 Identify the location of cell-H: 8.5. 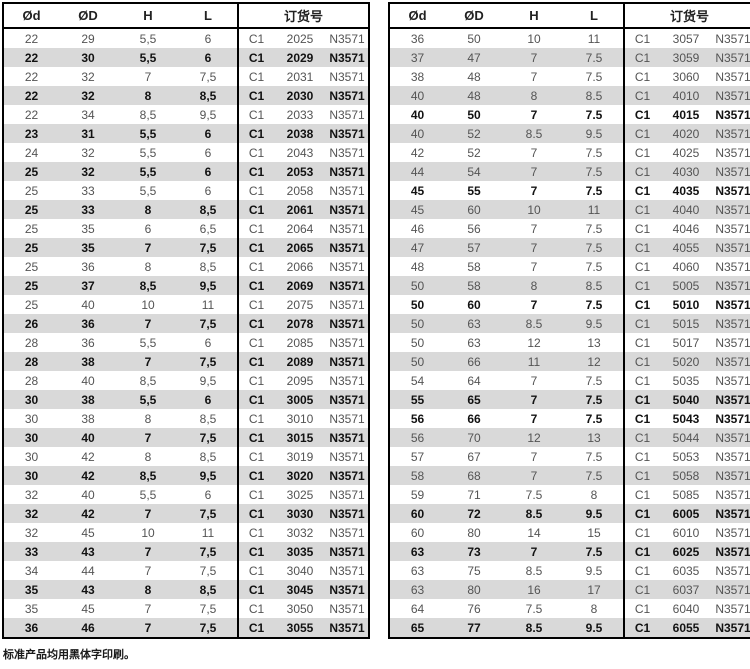
(534, 513).